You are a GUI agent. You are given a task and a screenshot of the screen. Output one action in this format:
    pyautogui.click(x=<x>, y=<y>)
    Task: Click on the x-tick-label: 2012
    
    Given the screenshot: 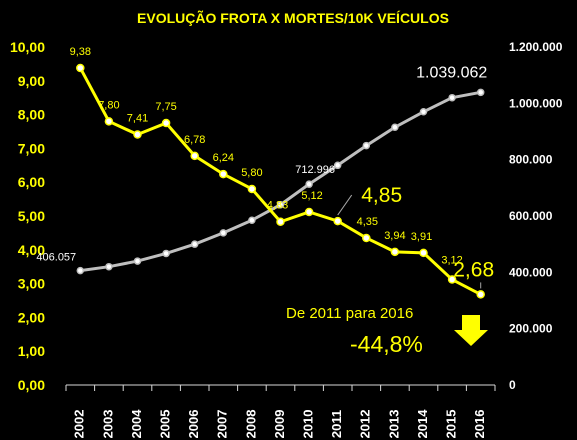 What is the action you would take?
    pyautogui.click(x=365, y=424)
    